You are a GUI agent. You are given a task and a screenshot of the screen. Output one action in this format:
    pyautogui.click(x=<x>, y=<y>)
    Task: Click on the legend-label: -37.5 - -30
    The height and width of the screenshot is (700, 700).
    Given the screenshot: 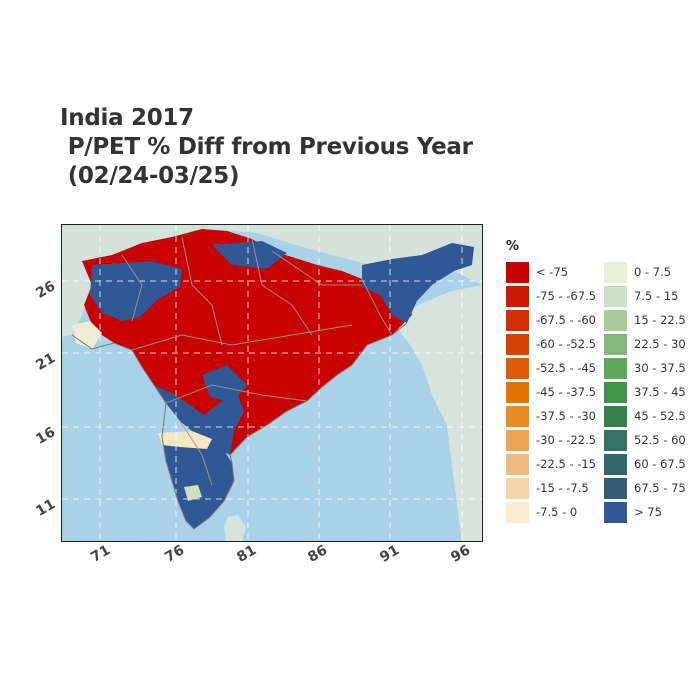 What is the action you would take?
    pyautogui.click(x=566, y=416)
    